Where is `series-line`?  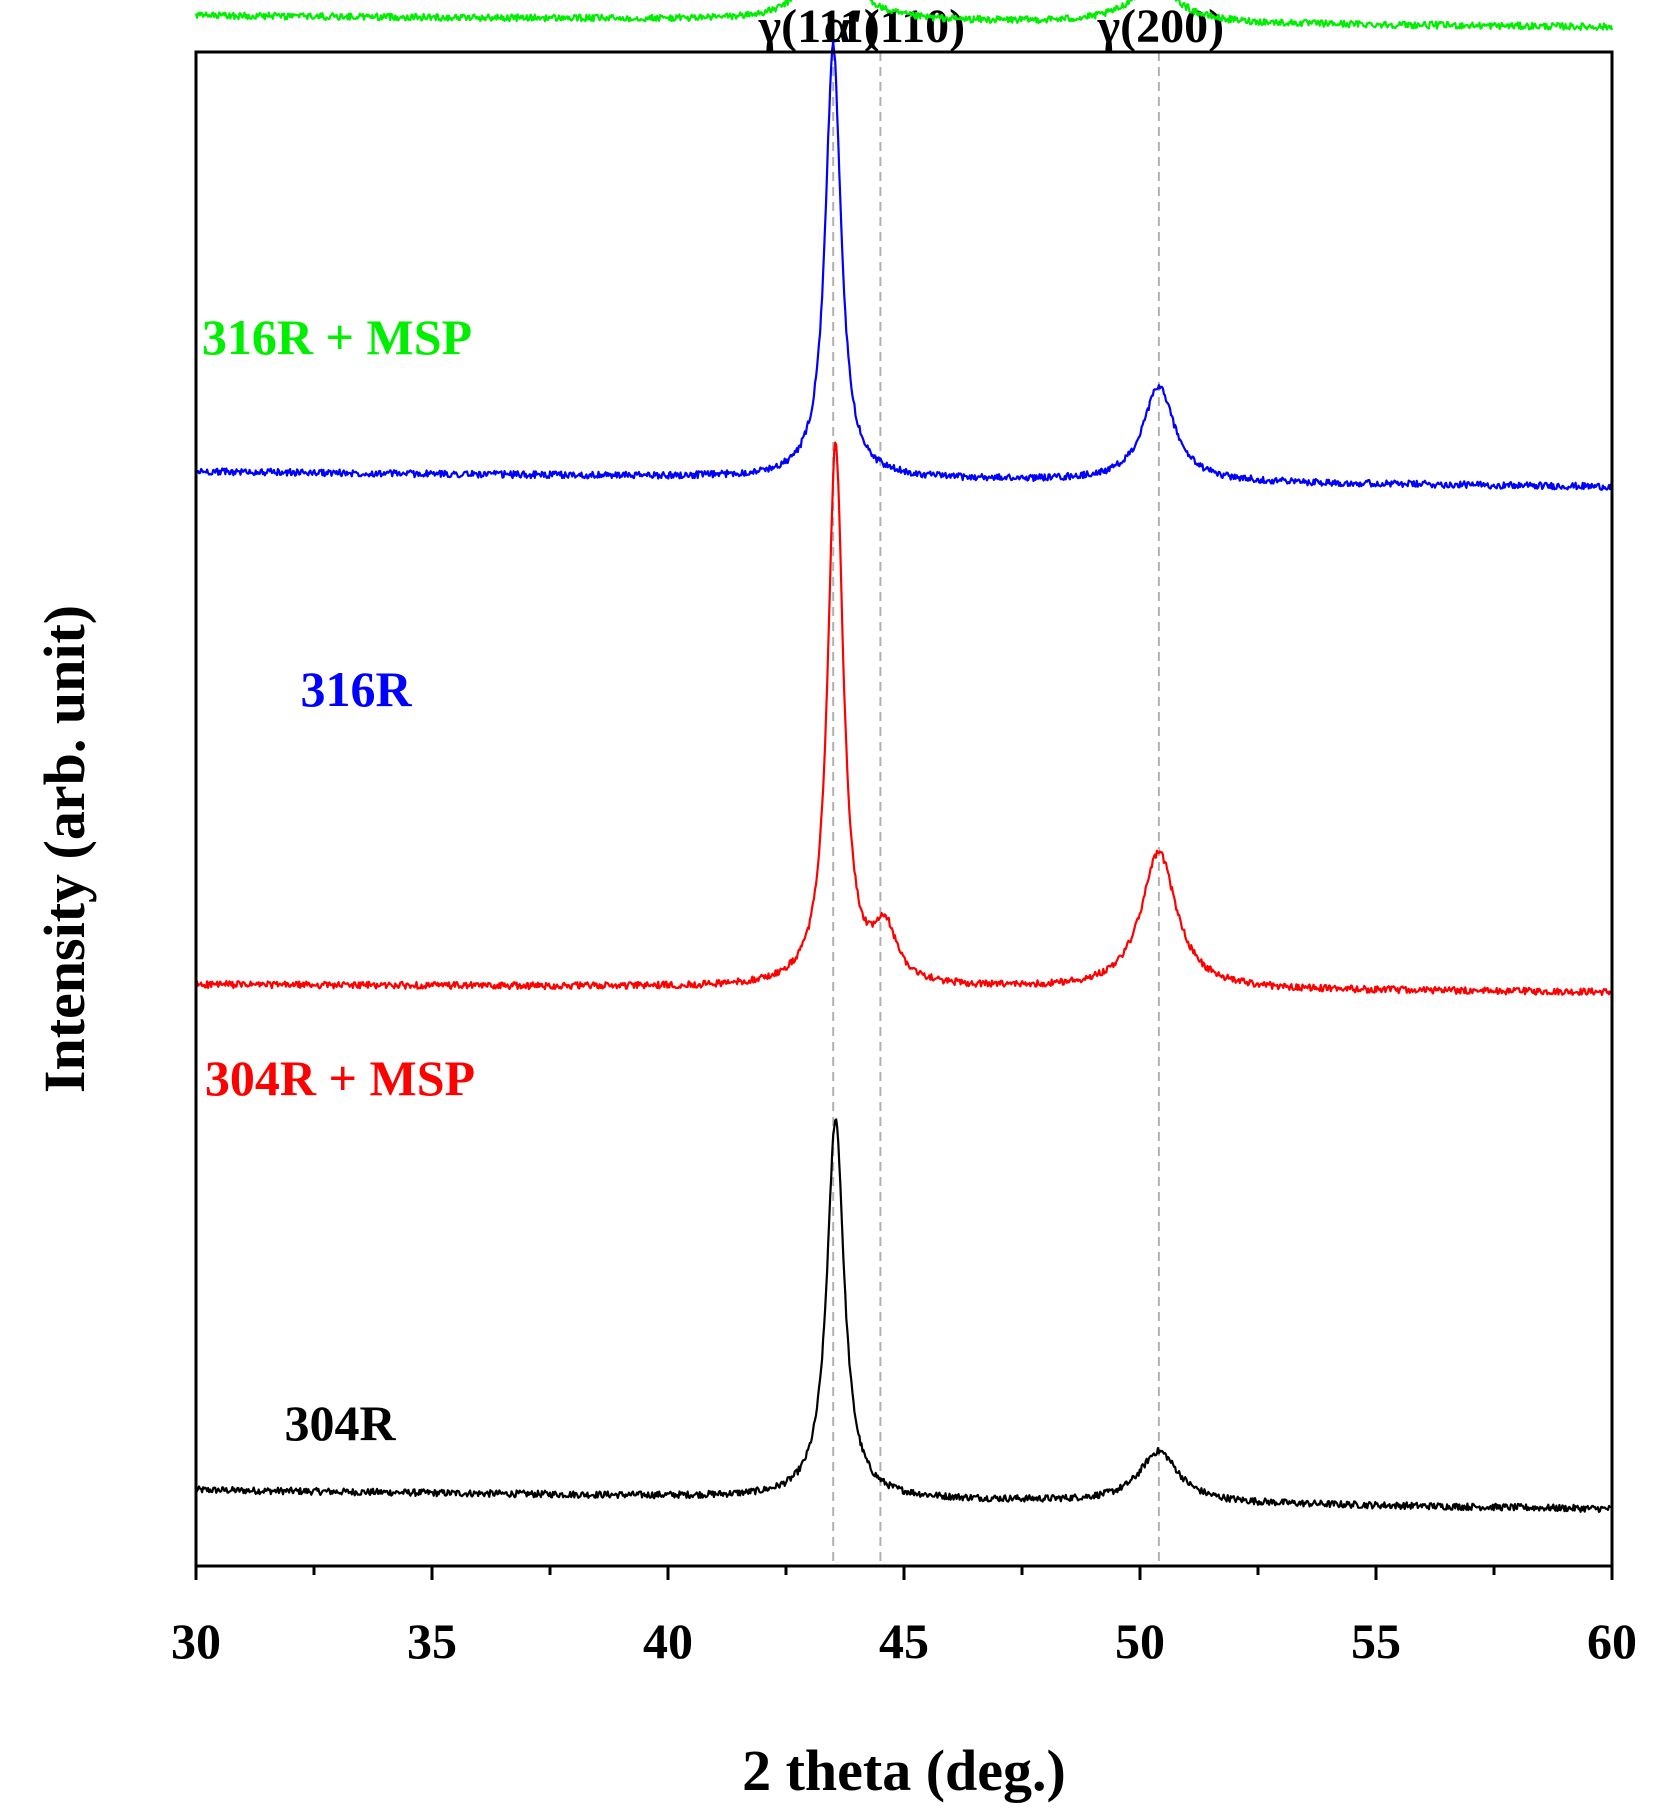 series-line is located at coordinates (904, 15).